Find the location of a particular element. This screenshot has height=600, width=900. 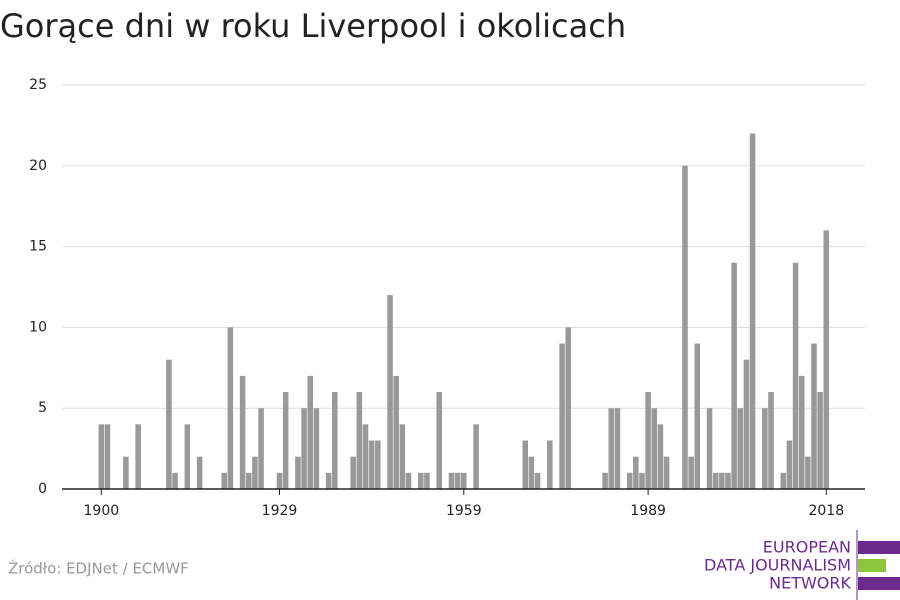

x-tick-label: 2018 is located at coordinates (826, 511).